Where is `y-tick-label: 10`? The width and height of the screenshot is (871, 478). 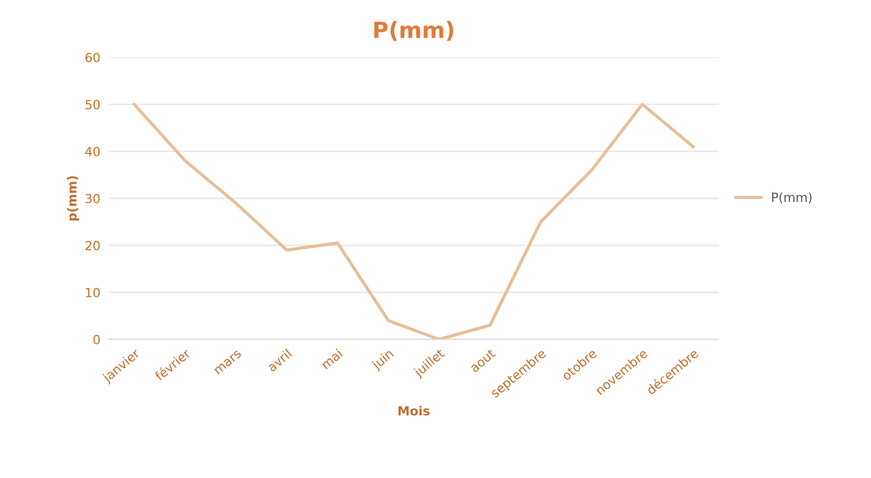
y-tick-label: 10 is located at coordinates (93, 293).